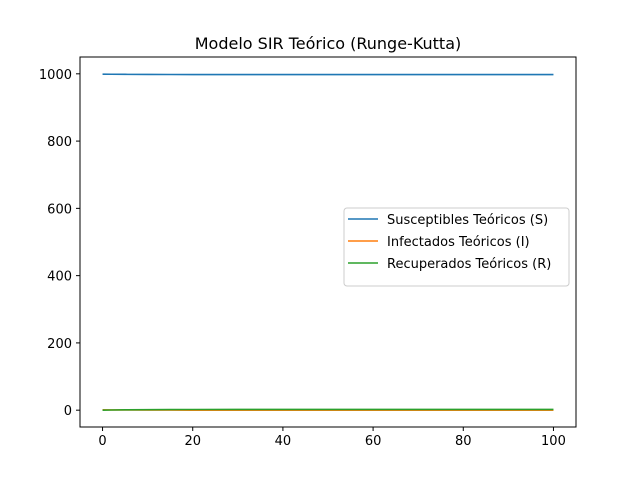 The image size is (640, 480). What do you see at coordinates (55, 75) in the screenshot?
I see `y-tick-label: 1000` at bounding box center [55, 75].